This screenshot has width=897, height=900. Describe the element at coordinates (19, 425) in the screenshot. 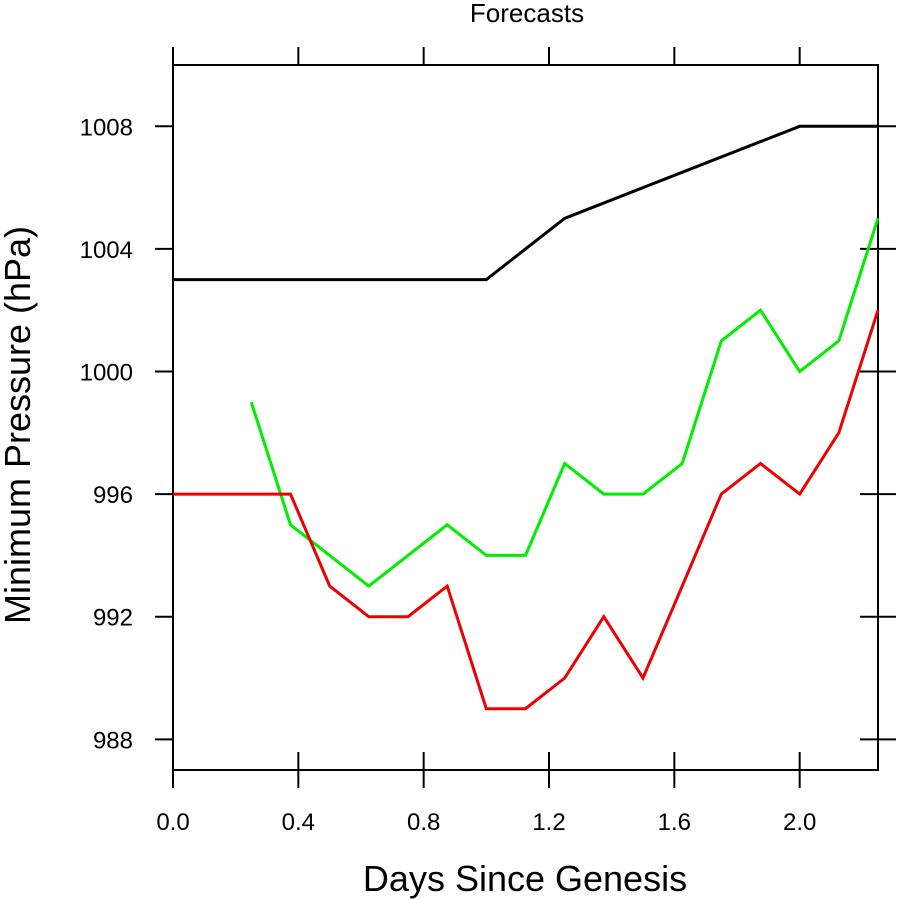

I see `y-axis-label: Minimum Pressure (hPa)` at that location.